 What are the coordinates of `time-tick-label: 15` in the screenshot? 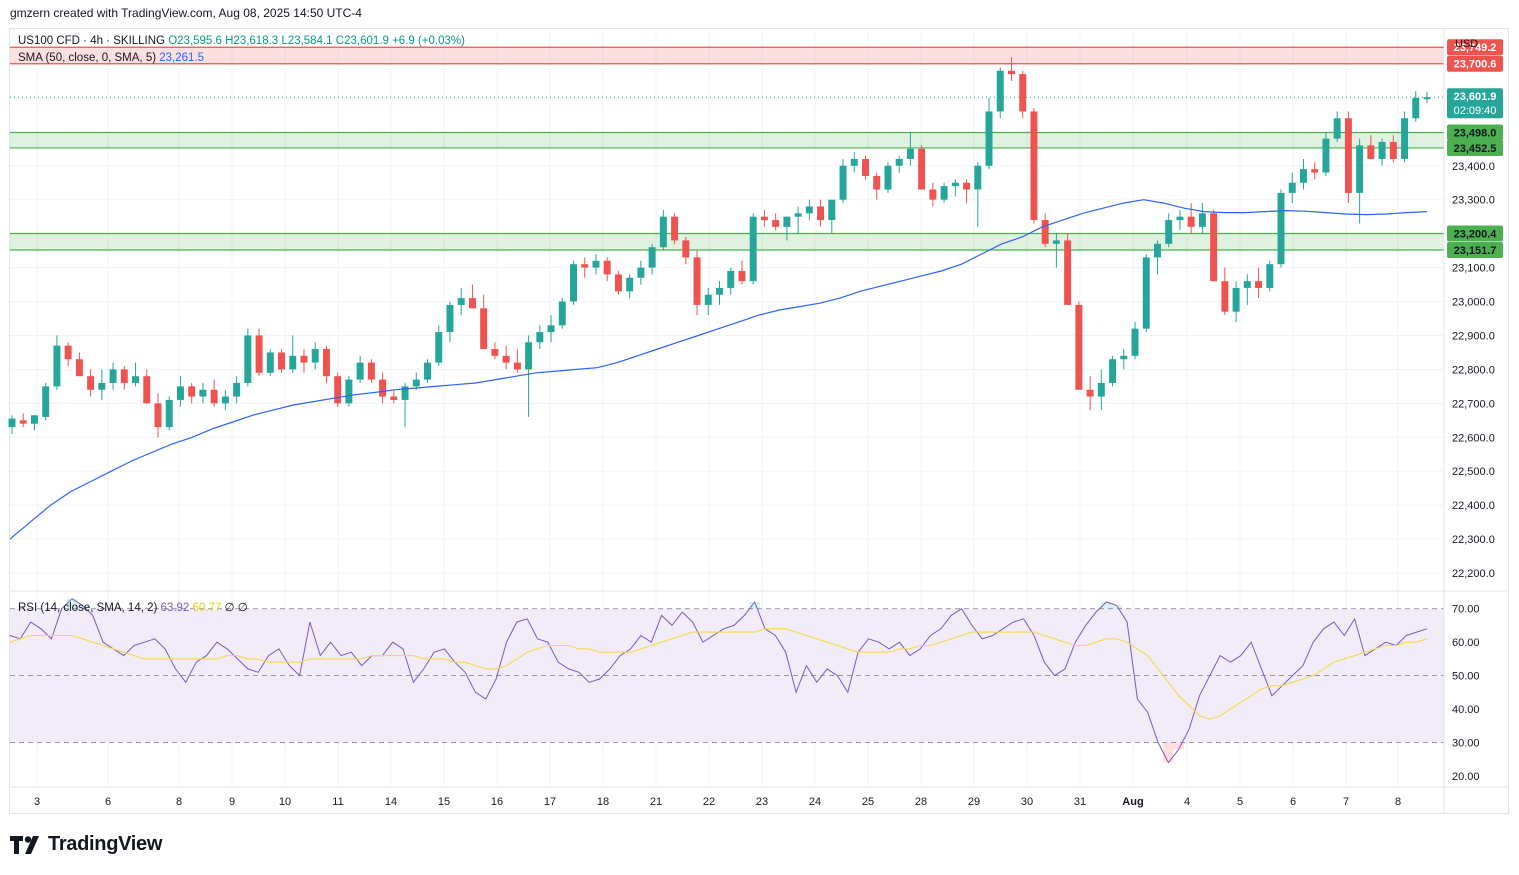 It's located at (444, 802).